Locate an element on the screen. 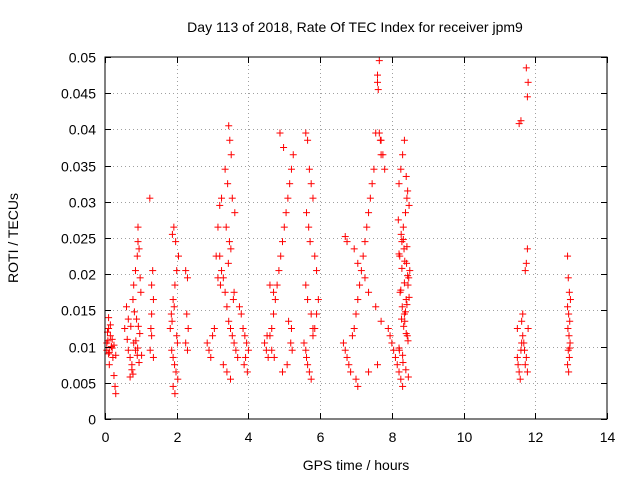 The height and width of the screenshot is (480, 640). y-axis-title: ROTI / TECUs is located at coordinates (13, 238).